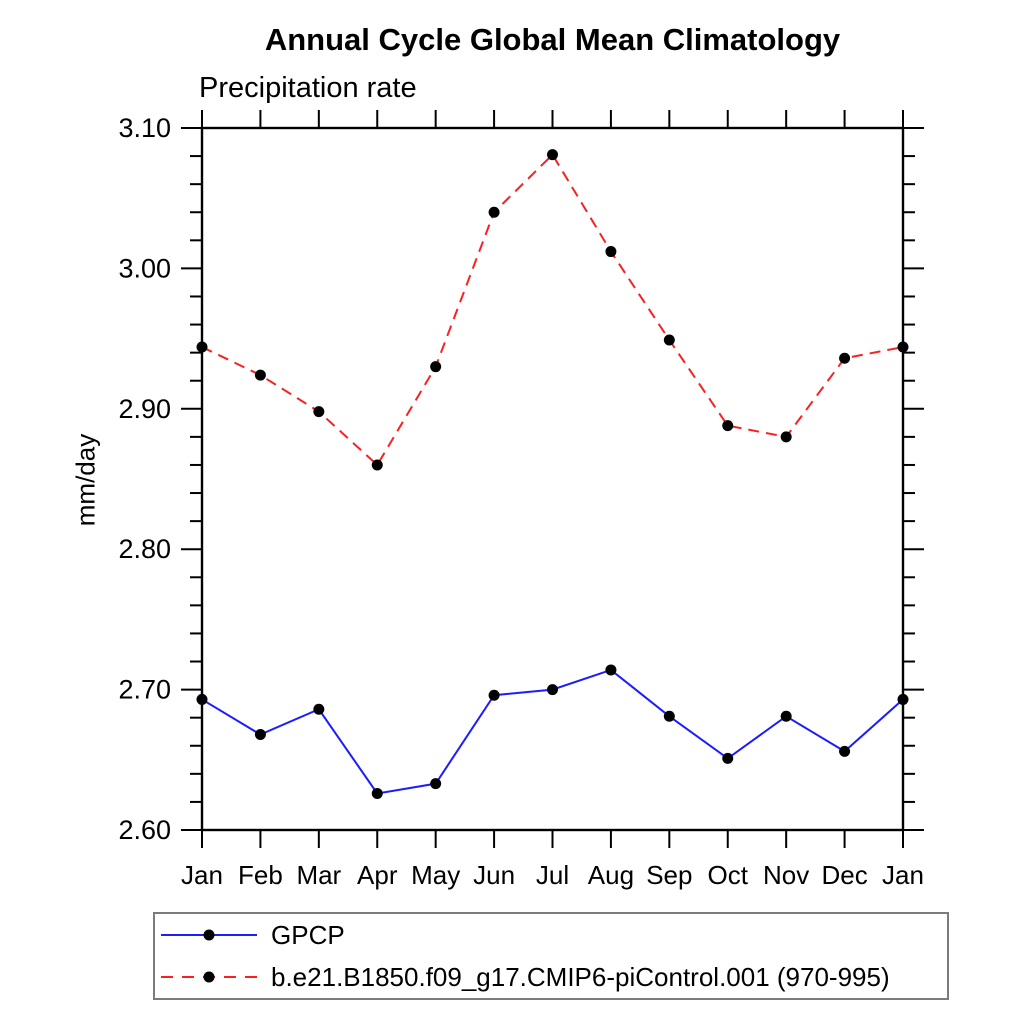 This screenshot has width=1024, height=1024. Describe the element at coordinates (728, 875) in the screenshot. I see `svg-text: Oct` at that location.